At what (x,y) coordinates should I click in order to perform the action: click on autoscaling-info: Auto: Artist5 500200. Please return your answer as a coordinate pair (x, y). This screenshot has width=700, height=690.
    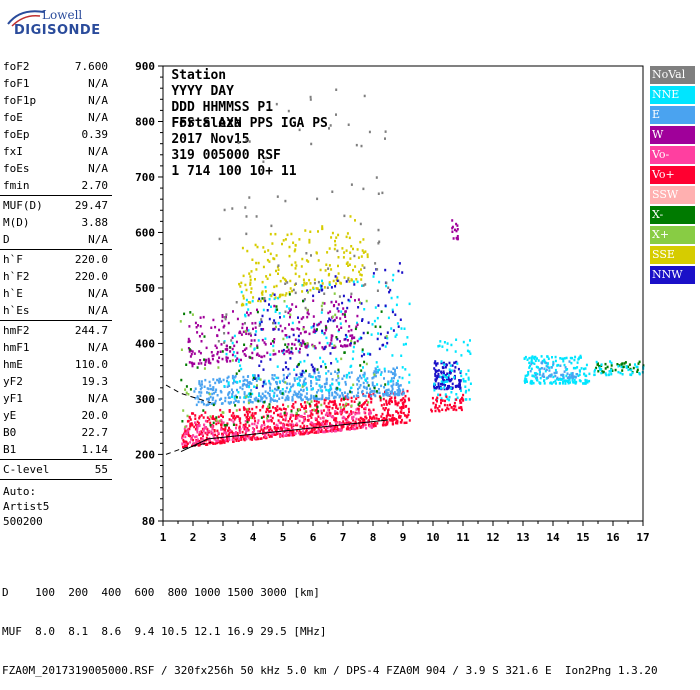
    Looking at the image, I should click on (26, 506).